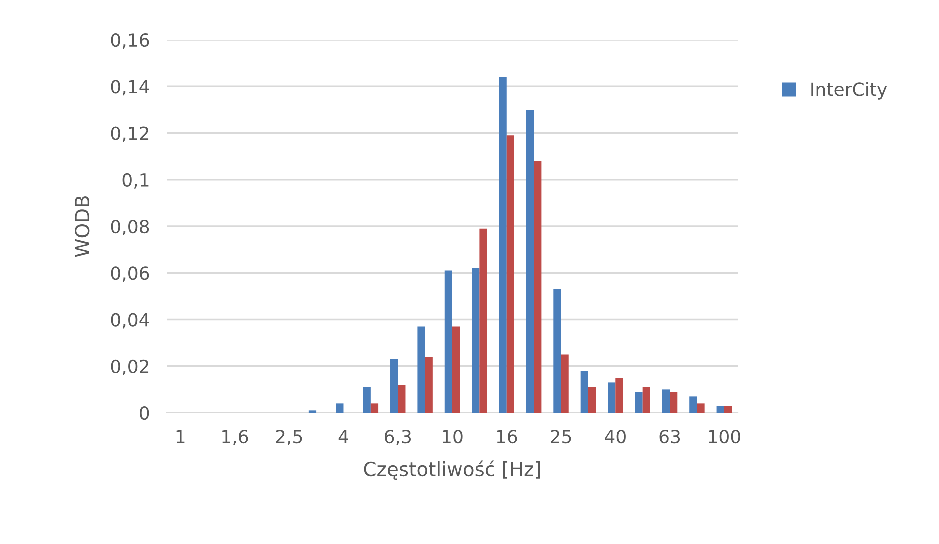 Image resolution: width=939 pixels, height=544 pixels. Describe the element at coordinates (130, 134) in the screenshot. I see `y-tick-label: 0,12` at that location.